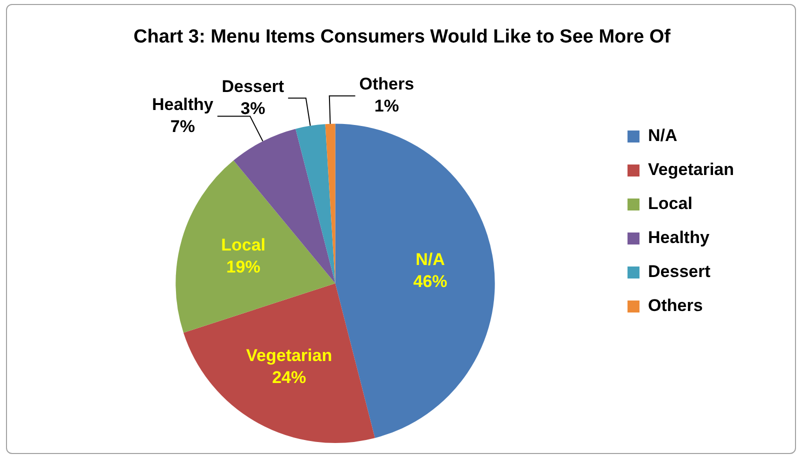 This screenshot has width=804, height=461. What do you see at coordinates (289, 356) in the screenshot?
I see `slice-label: Vegetarian` at bounding box center [289, 356].